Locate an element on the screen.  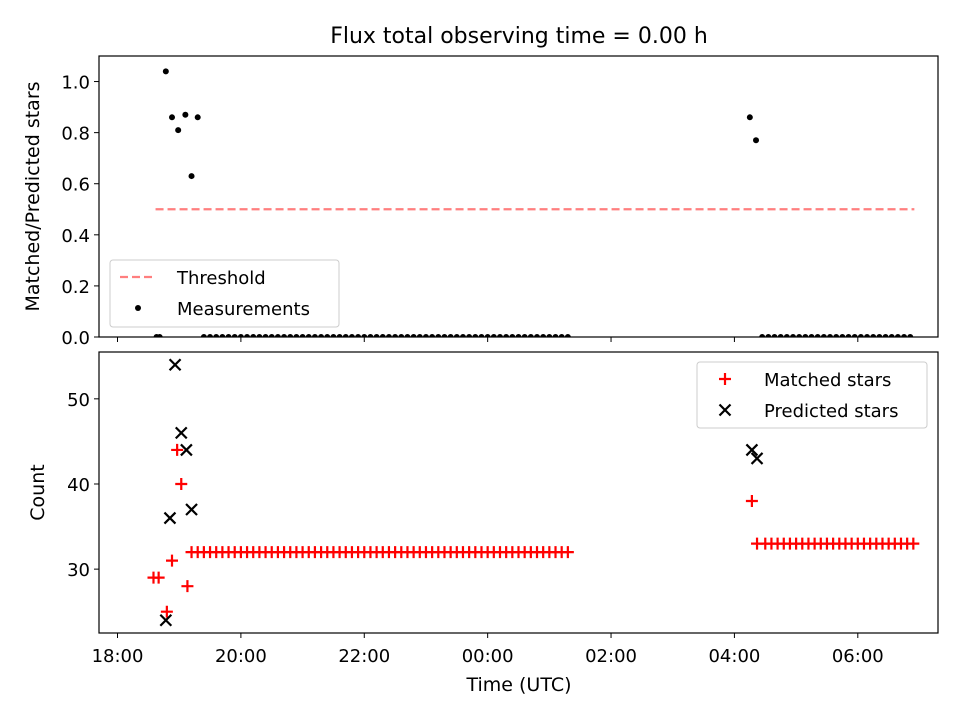
legend: Threshold Measurements is located at coordinates (224, 293).